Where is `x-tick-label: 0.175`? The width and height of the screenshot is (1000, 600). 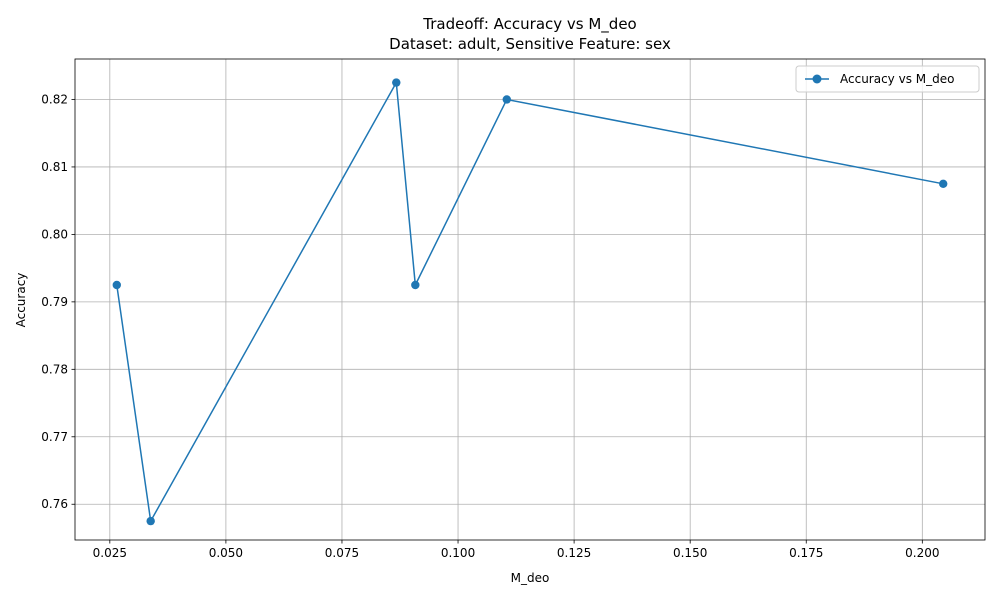 x-tick-label: 0.175 is located at coordinates (806, 553).